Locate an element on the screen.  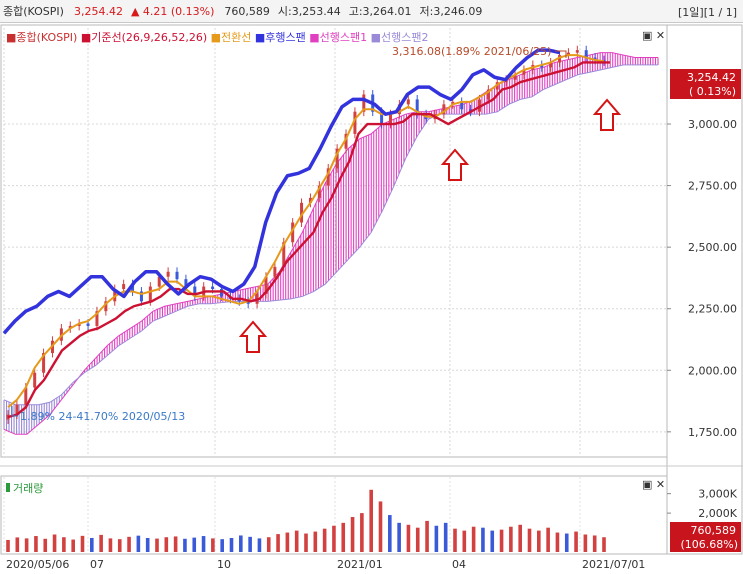
legend-entry: ■후행스팬 is located at coordinates (278, 37).